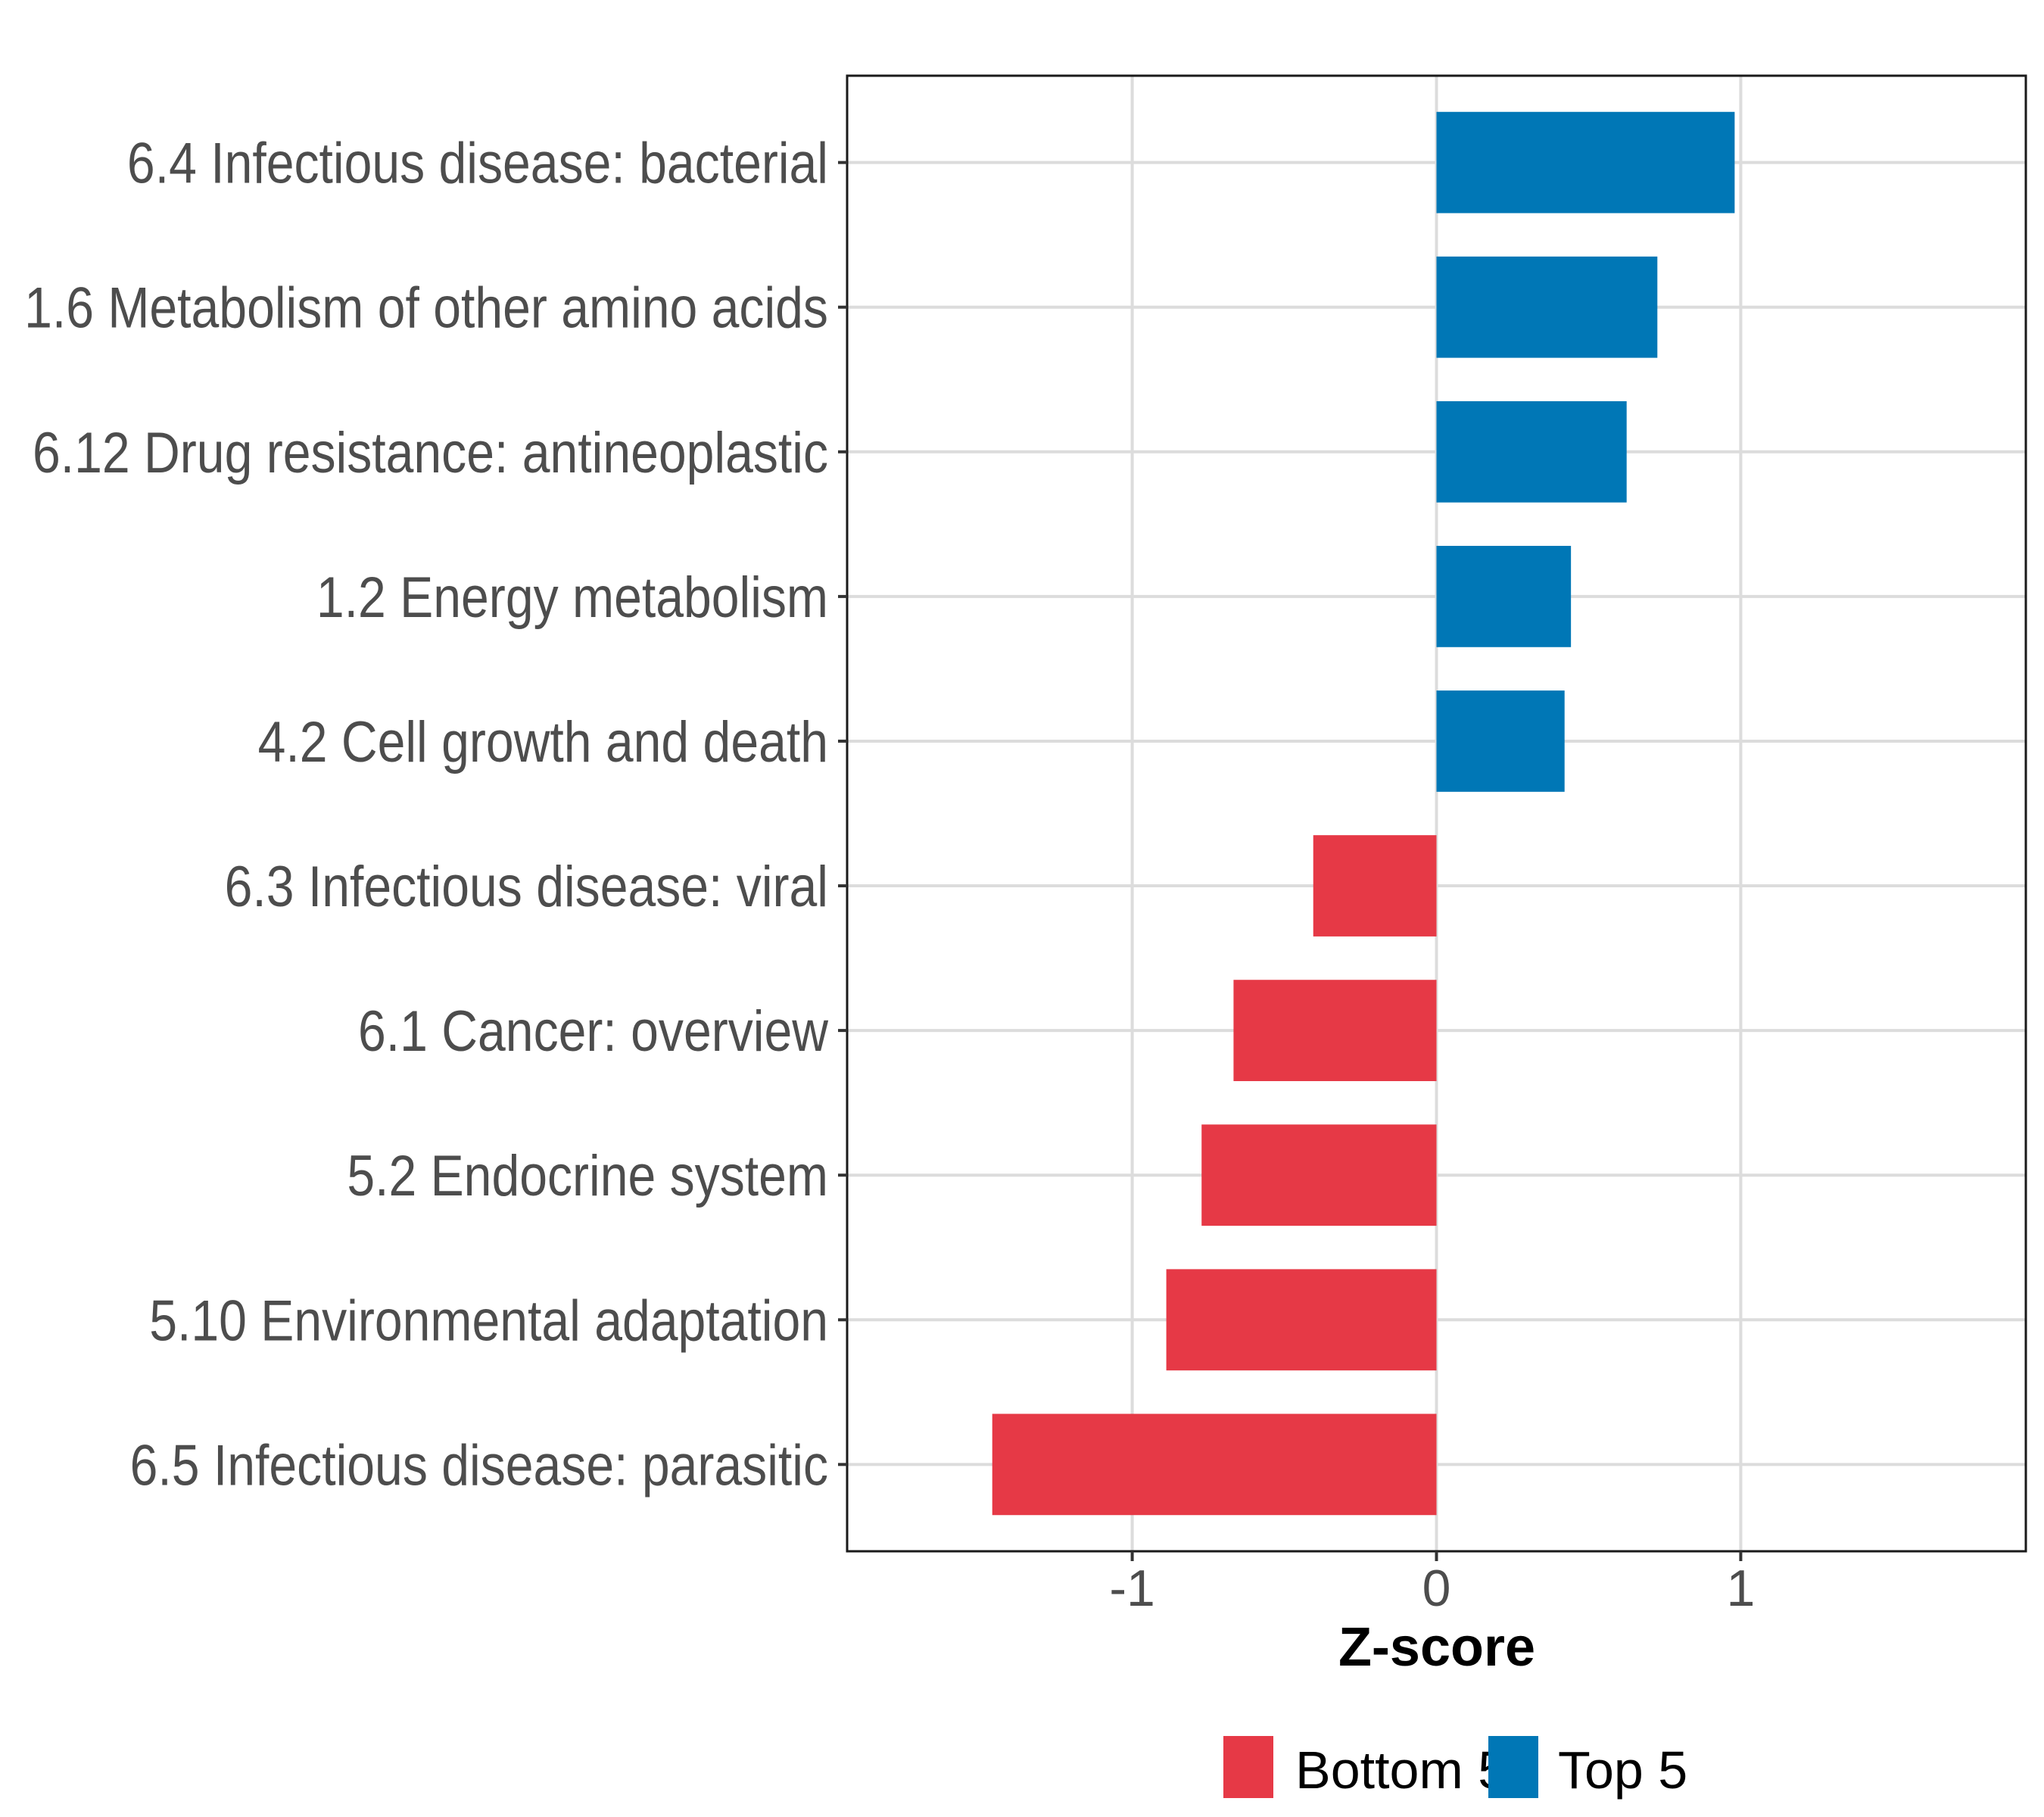 The image size is (2044, 1817). What do you see at coordinates (426, 309) in the screenshot?
I see `y-tick-label: 1.6 Metabolism of other amino acids` at bounding box center [426, 309].